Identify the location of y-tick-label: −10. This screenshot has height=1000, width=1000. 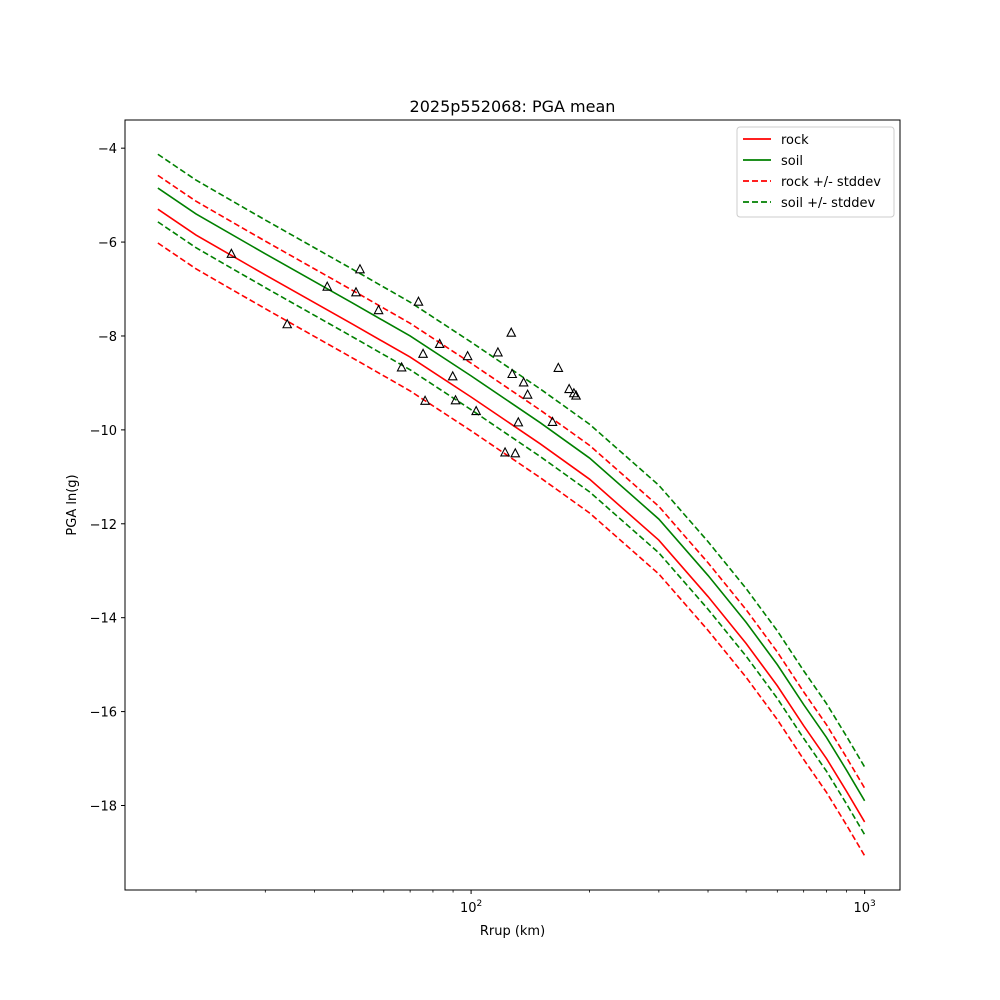
(103, 431).